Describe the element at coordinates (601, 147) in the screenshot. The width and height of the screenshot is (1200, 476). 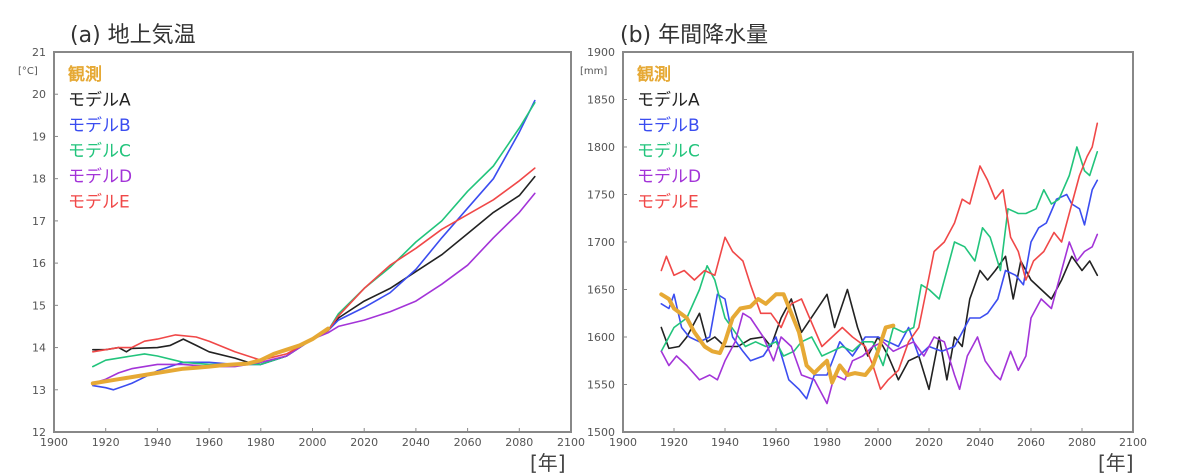
I see `y-tick-label: 1800` at that location.